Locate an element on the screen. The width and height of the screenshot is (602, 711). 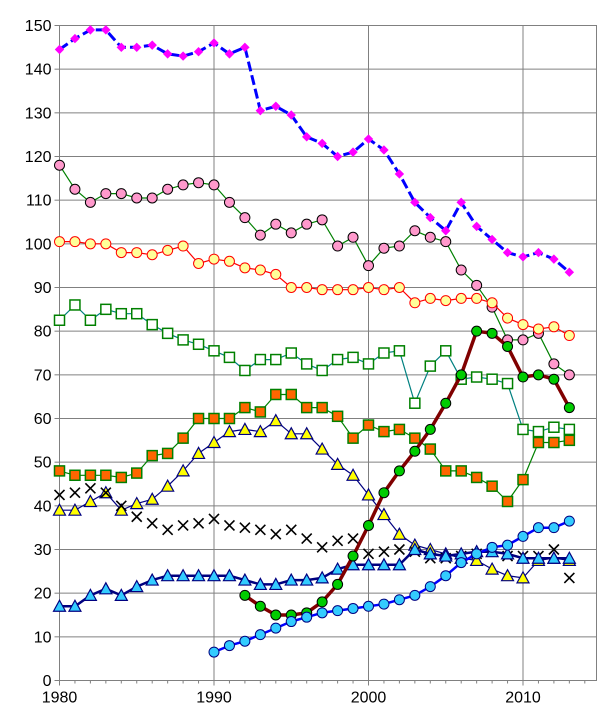
y-tick-label: 30 is located at coordinates (43, 550).